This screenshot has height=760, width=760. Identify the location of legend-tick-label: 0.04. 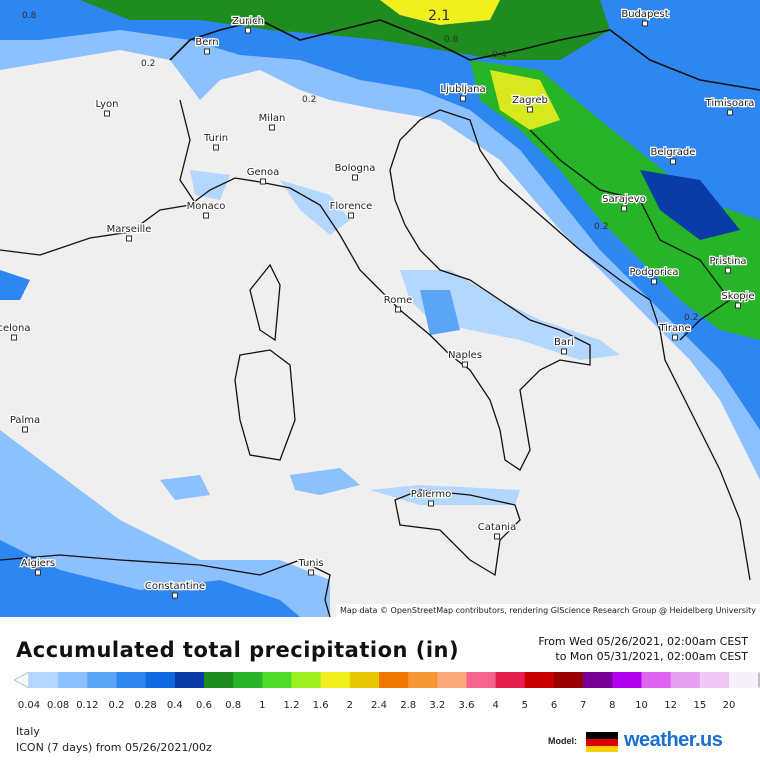
(29, 705).